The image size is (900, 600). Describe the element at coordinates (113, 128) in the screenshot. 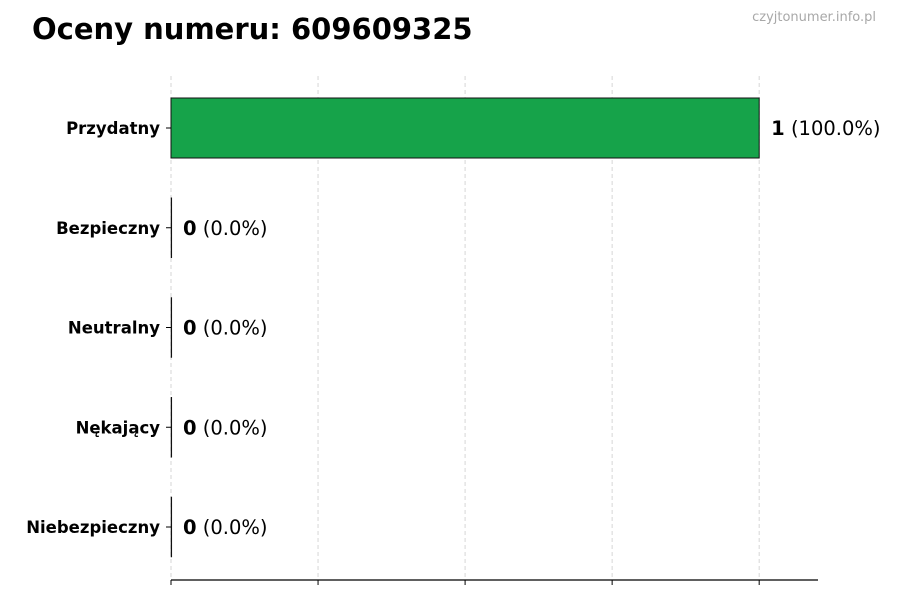

I see `category-label: Przydatny` at that location.